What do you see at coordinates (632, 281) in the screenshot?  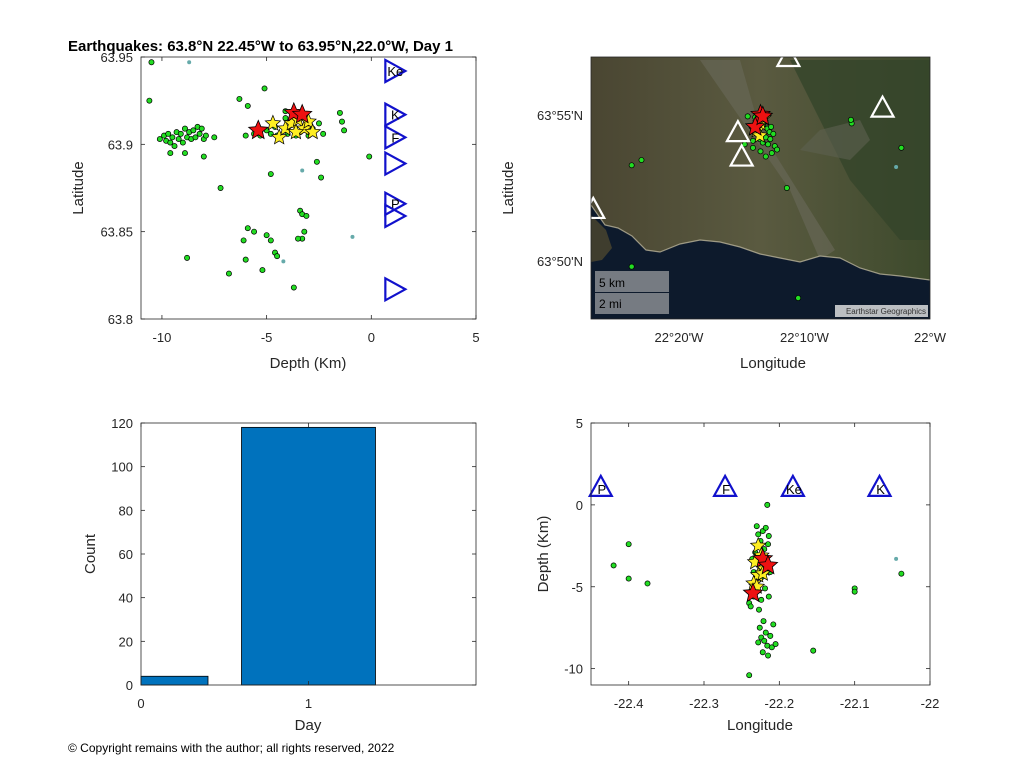 I see `scalebar-km-box` at bounding box center [632, 281].